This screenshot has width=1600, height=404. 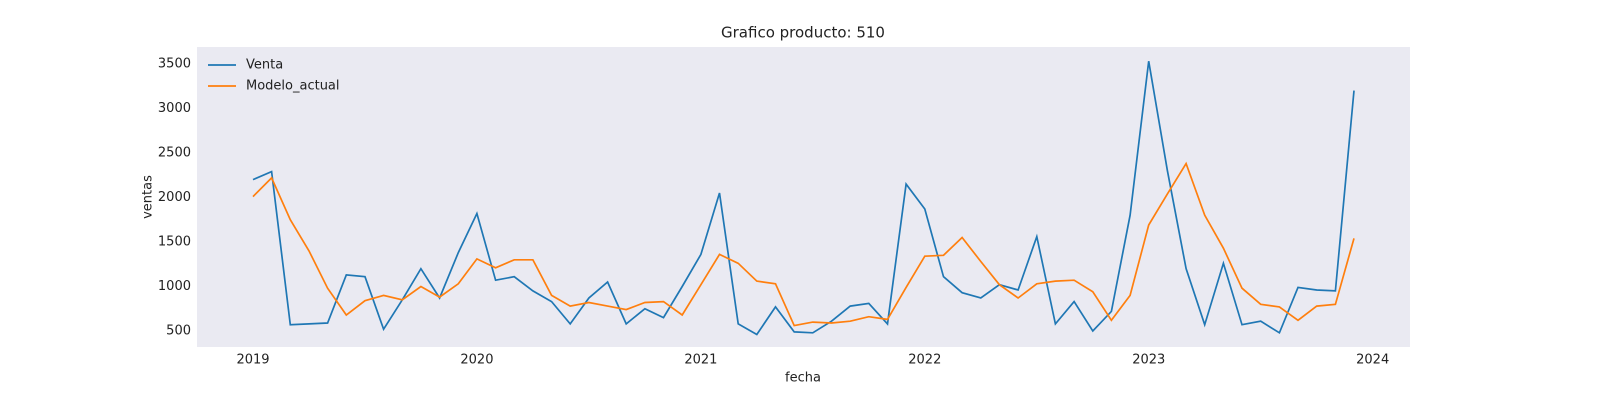 I want to click on x-axis-label: fecha, so click(x=803, y=378).